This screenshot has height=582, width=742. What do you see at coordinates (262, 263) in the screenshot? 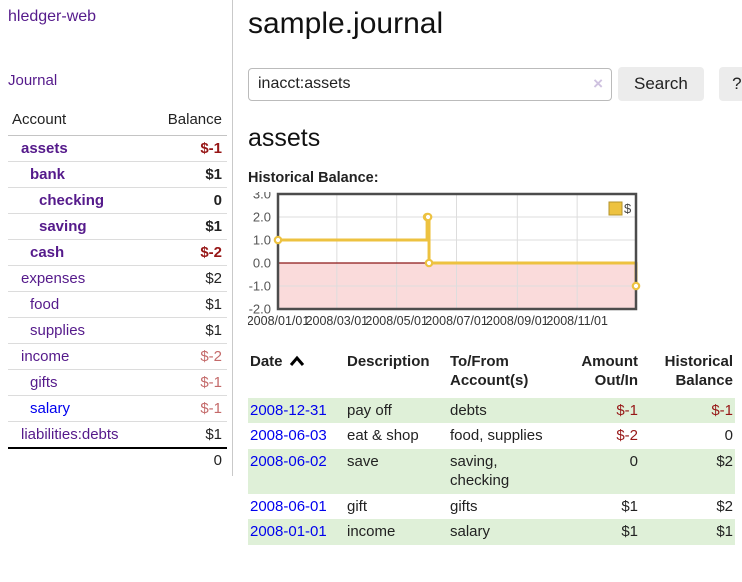
I see `y-tick-label: 0.0` at bounding box center [262, 263].